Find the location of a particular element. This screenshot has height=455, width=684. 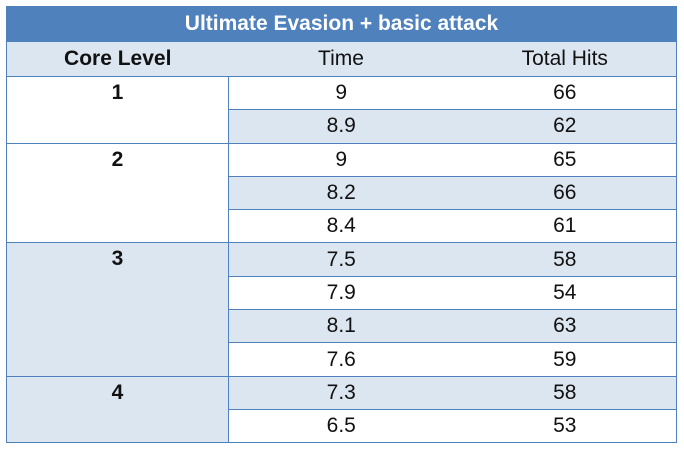

table-row: 8.1 63 is located at coordinates (342, 326).